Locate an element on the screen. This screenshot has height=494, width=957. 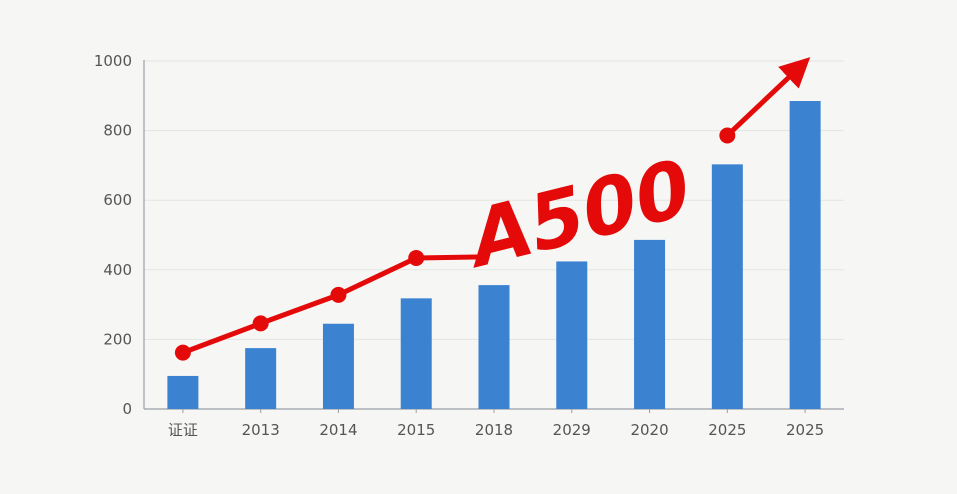
y-tick-label: 0 is located at coordinates (127, 409).